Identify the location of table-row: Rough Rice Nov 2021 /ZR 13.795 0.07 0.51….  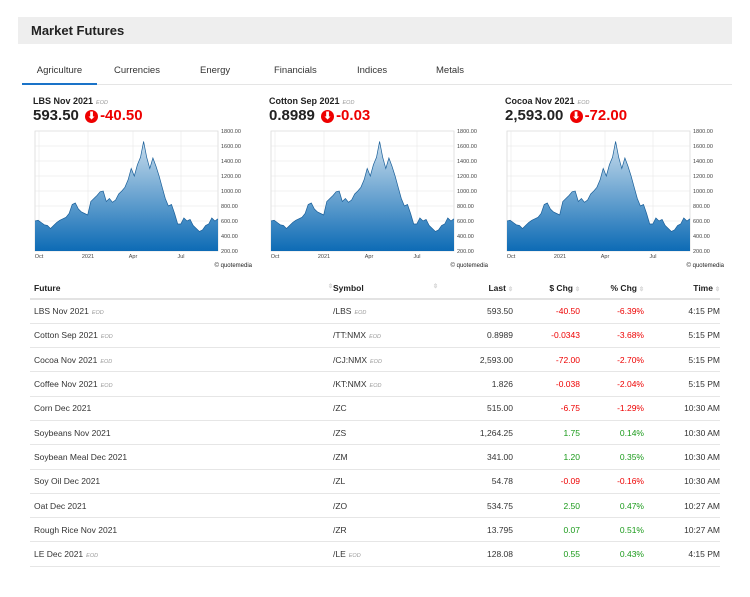
(375, 530).